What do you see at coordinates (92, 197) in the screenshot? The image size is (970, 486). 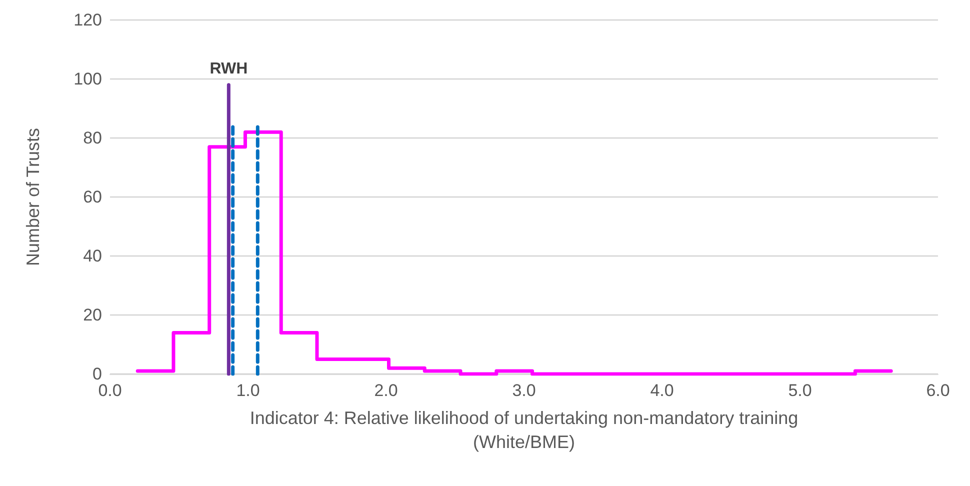 I see `y-tick-label: 60` at bounding box center [92, 197].